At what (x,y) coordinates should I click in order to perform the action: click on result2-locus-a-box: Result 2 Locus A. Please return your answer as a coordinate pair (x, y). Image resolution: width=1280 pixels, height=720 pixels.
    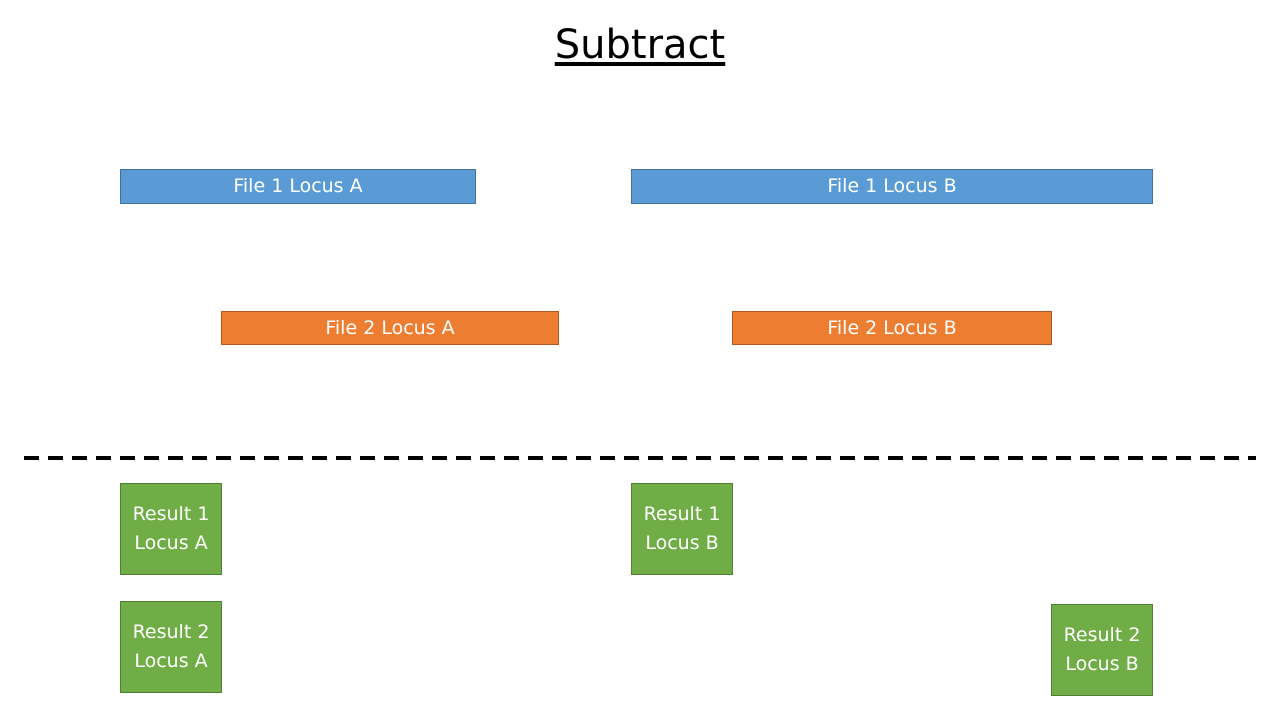
    Looking at the image, I should click on (171, 647).